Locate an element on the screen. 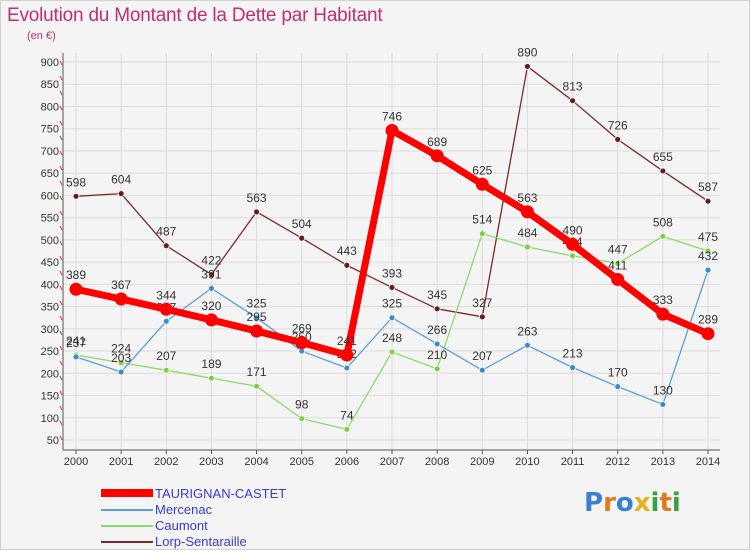  y-tick-label: 550 is located at coordinates (50, 219).